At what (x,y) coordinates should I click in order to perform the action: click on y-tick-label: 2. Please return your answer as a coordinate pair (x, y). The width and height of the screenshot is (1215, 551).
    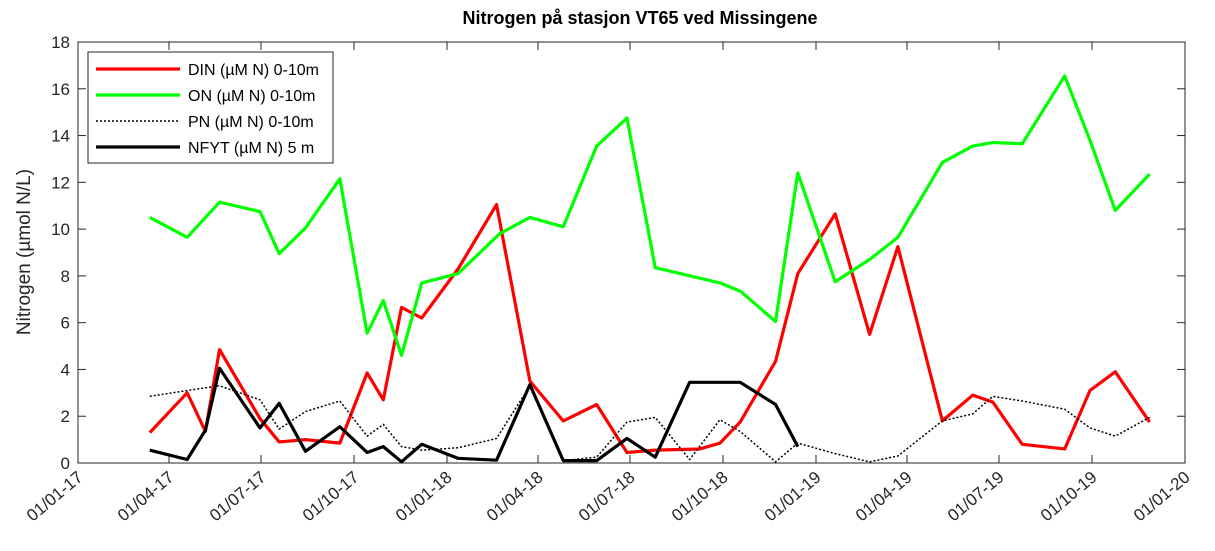
    Looking at the image, I should click on (65, 416).